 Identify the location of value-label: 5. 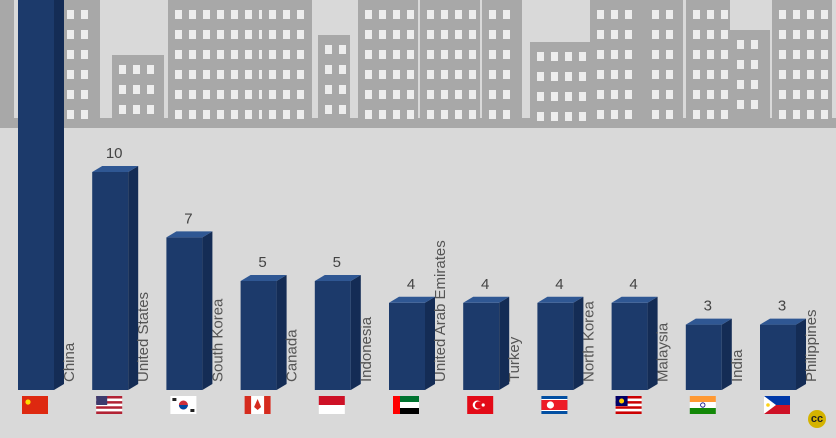
(337, 262).